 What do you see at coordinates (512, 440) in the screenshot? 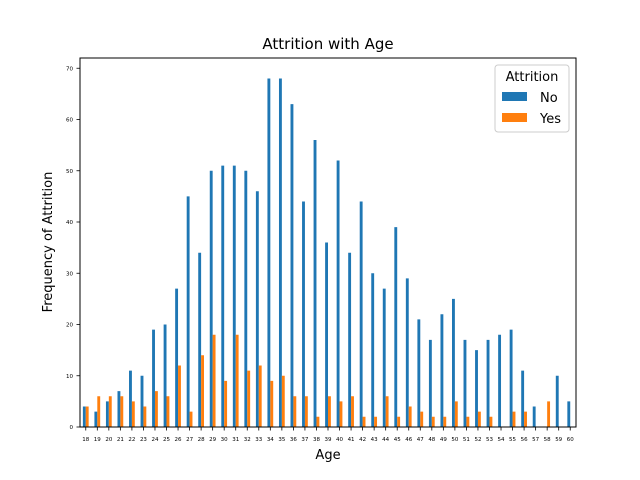
I see `x-tick-label-55: 55` at bounding box center [512, 440].